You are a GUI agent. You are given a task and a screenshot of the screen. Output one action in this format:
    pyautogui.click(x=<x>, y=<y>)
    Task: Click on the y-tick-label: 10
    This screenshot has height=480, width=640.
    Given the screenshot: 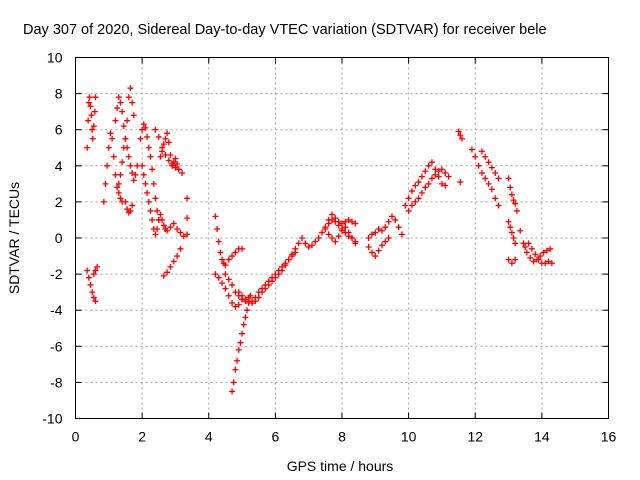 What is the action you would take?
    pyautogui.click(x=55, y=58)
    